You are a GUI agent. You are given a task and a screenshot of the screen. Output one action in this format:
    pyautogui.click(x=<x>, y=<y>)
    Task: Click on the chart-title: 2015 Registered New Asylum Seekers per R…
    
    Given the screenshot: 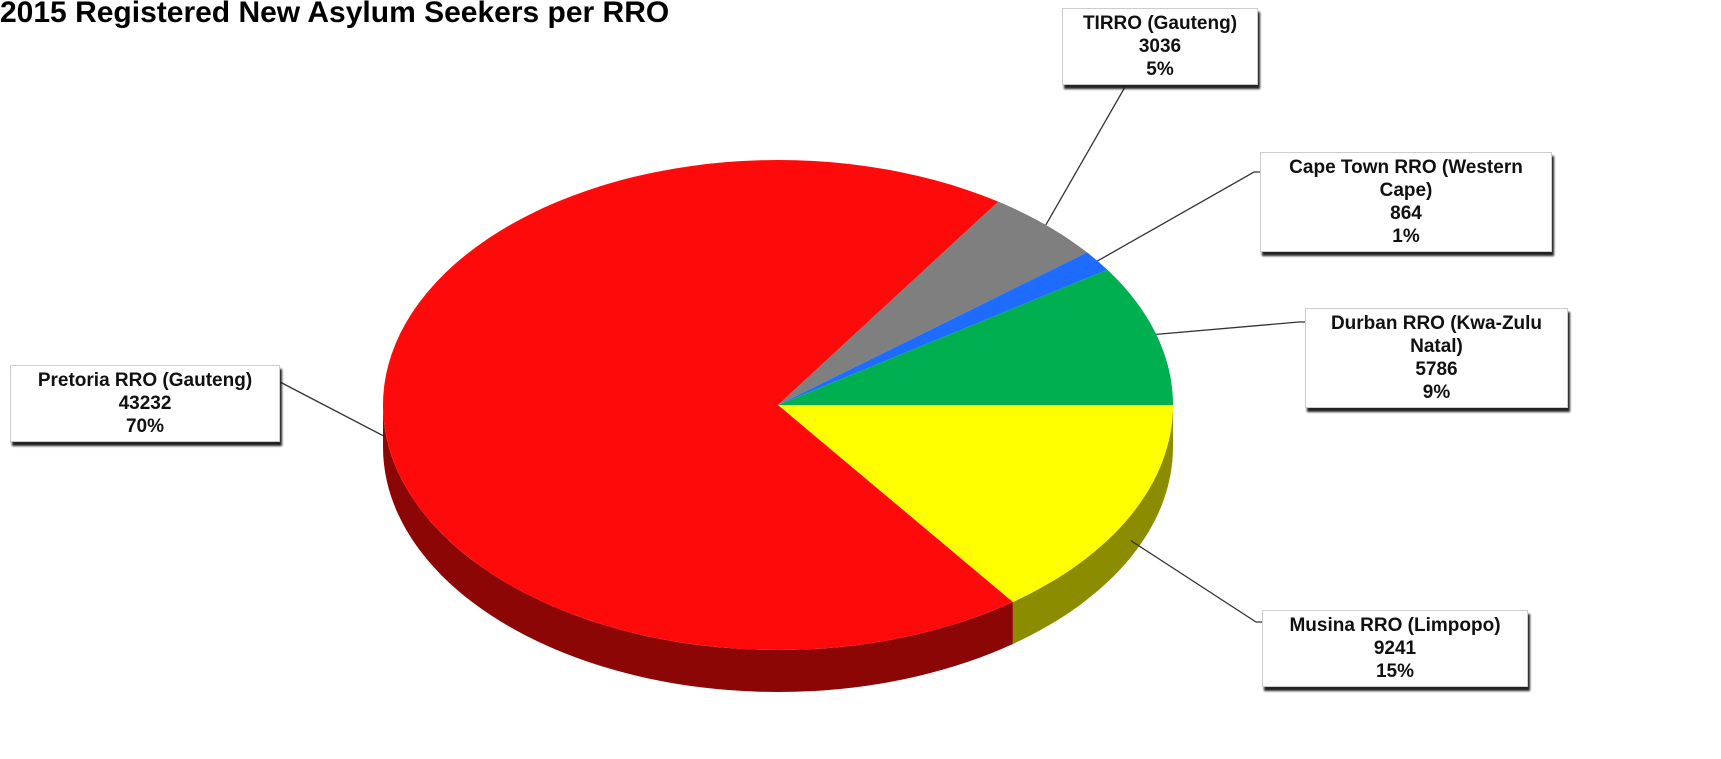 What is the action you would take?
    pyautogui.click(x=334, y=14)
    